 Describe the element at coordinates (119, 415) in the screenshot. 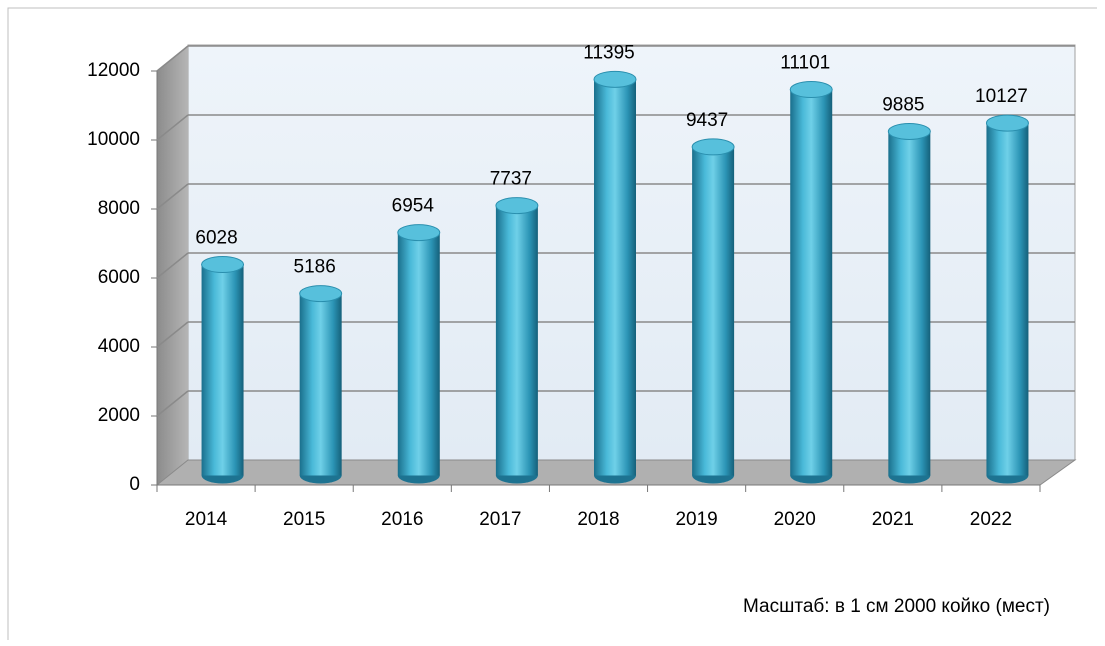

I see `y-tick-label: 2000` at that location.